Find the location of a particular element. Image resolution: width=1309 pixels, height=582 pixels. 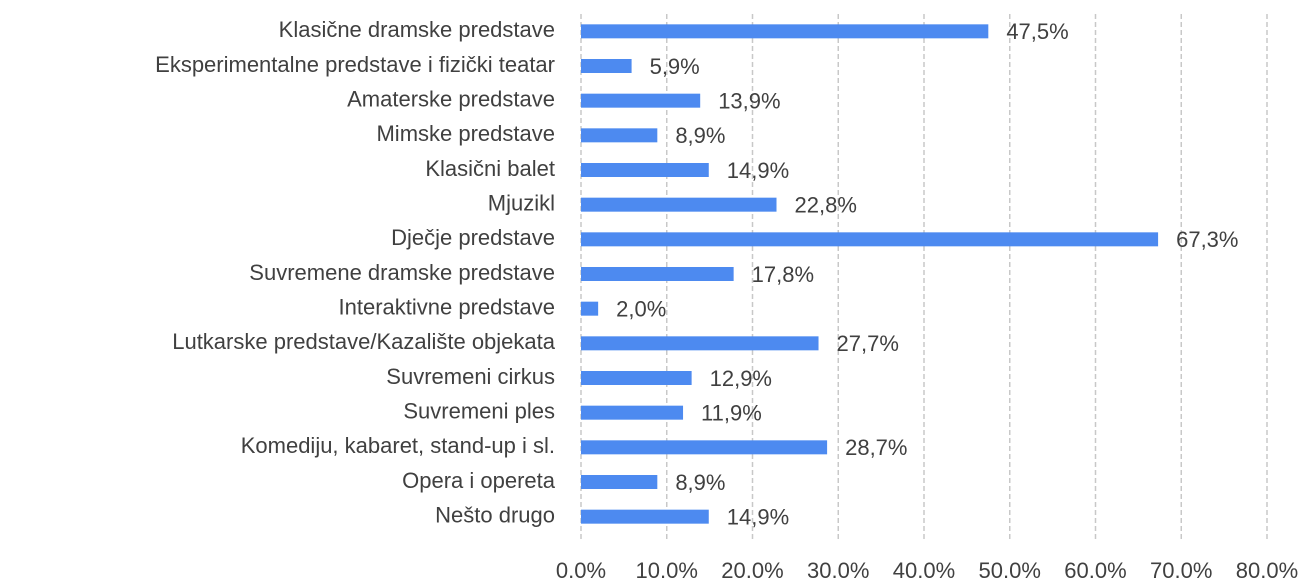

y-tick-label: Mjuzikl is located at coordinates (521, 202).